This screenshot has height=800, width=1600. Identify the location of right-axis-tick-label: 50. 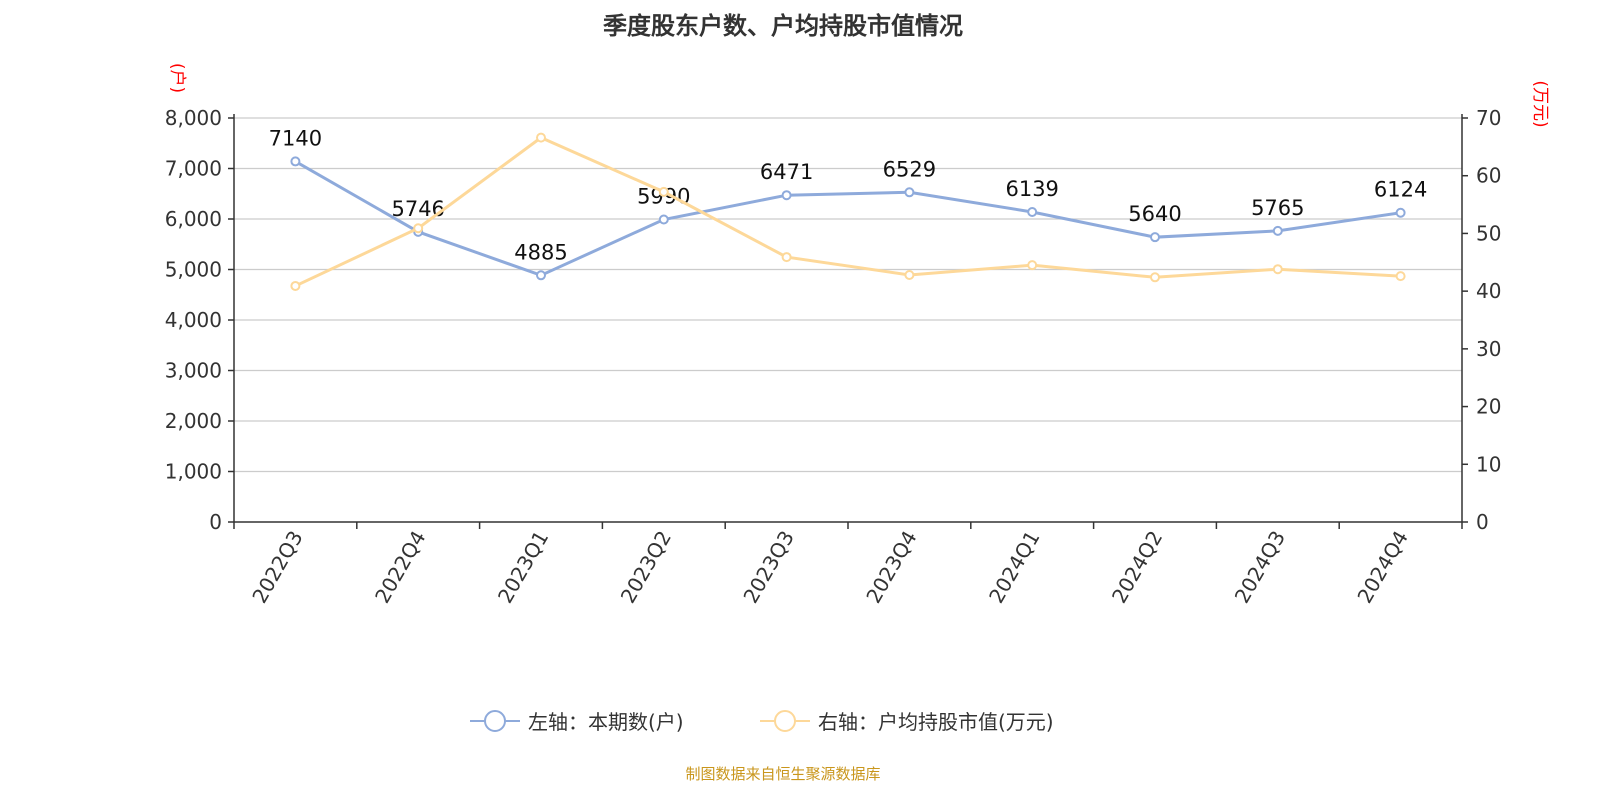
(1488, 233).